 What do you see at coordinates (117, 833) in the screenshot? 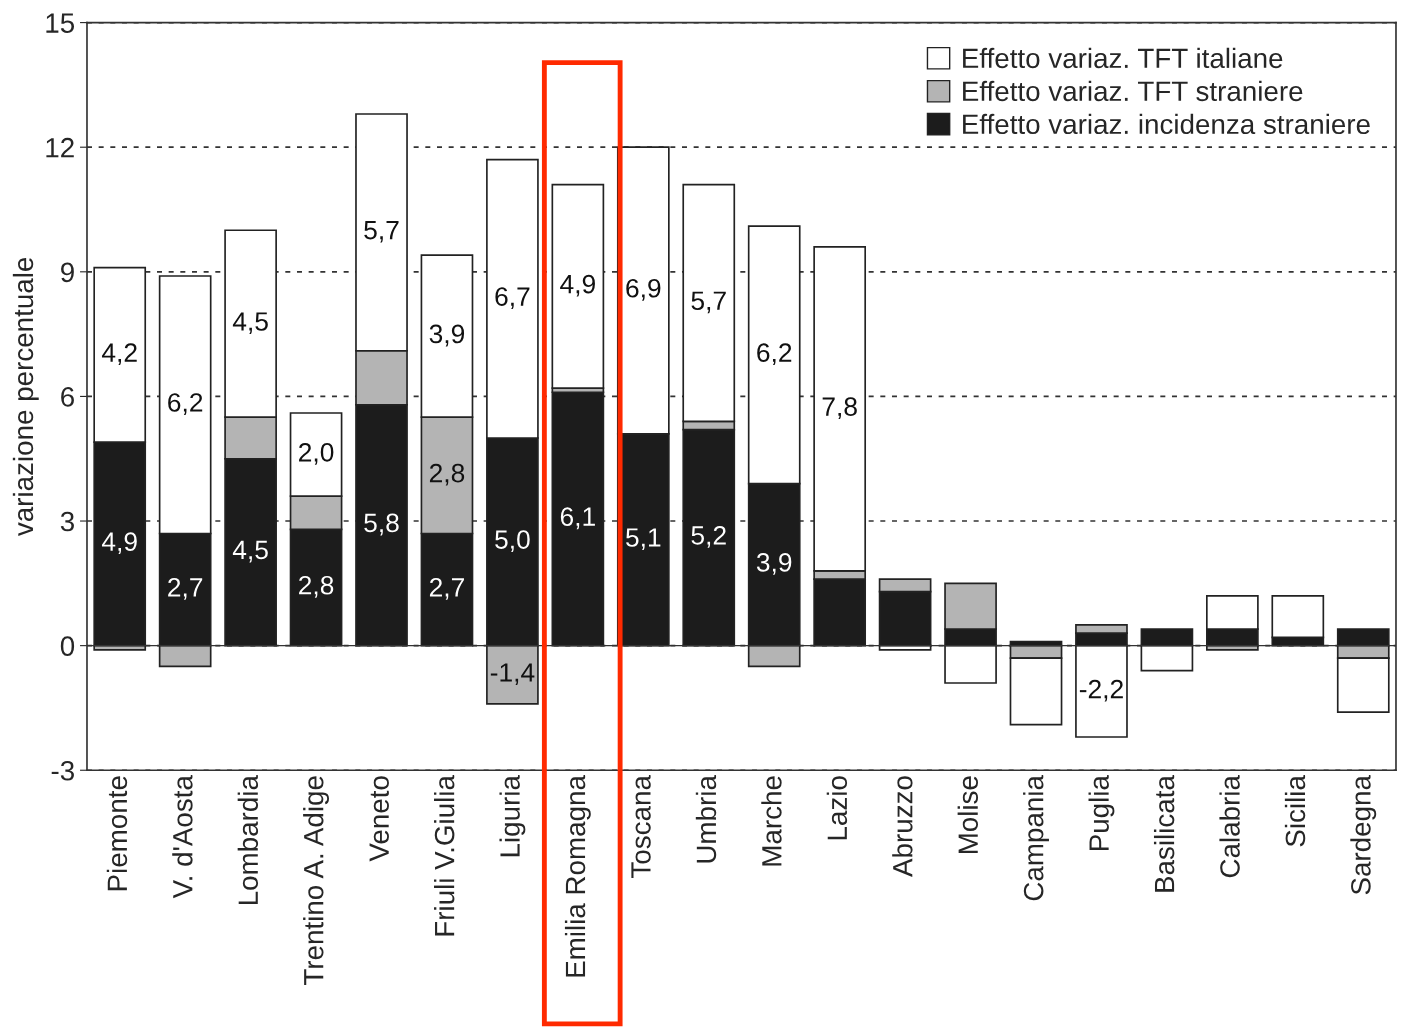
I see `x-tick-label: Piemonte` at bounding box center [117, 833].